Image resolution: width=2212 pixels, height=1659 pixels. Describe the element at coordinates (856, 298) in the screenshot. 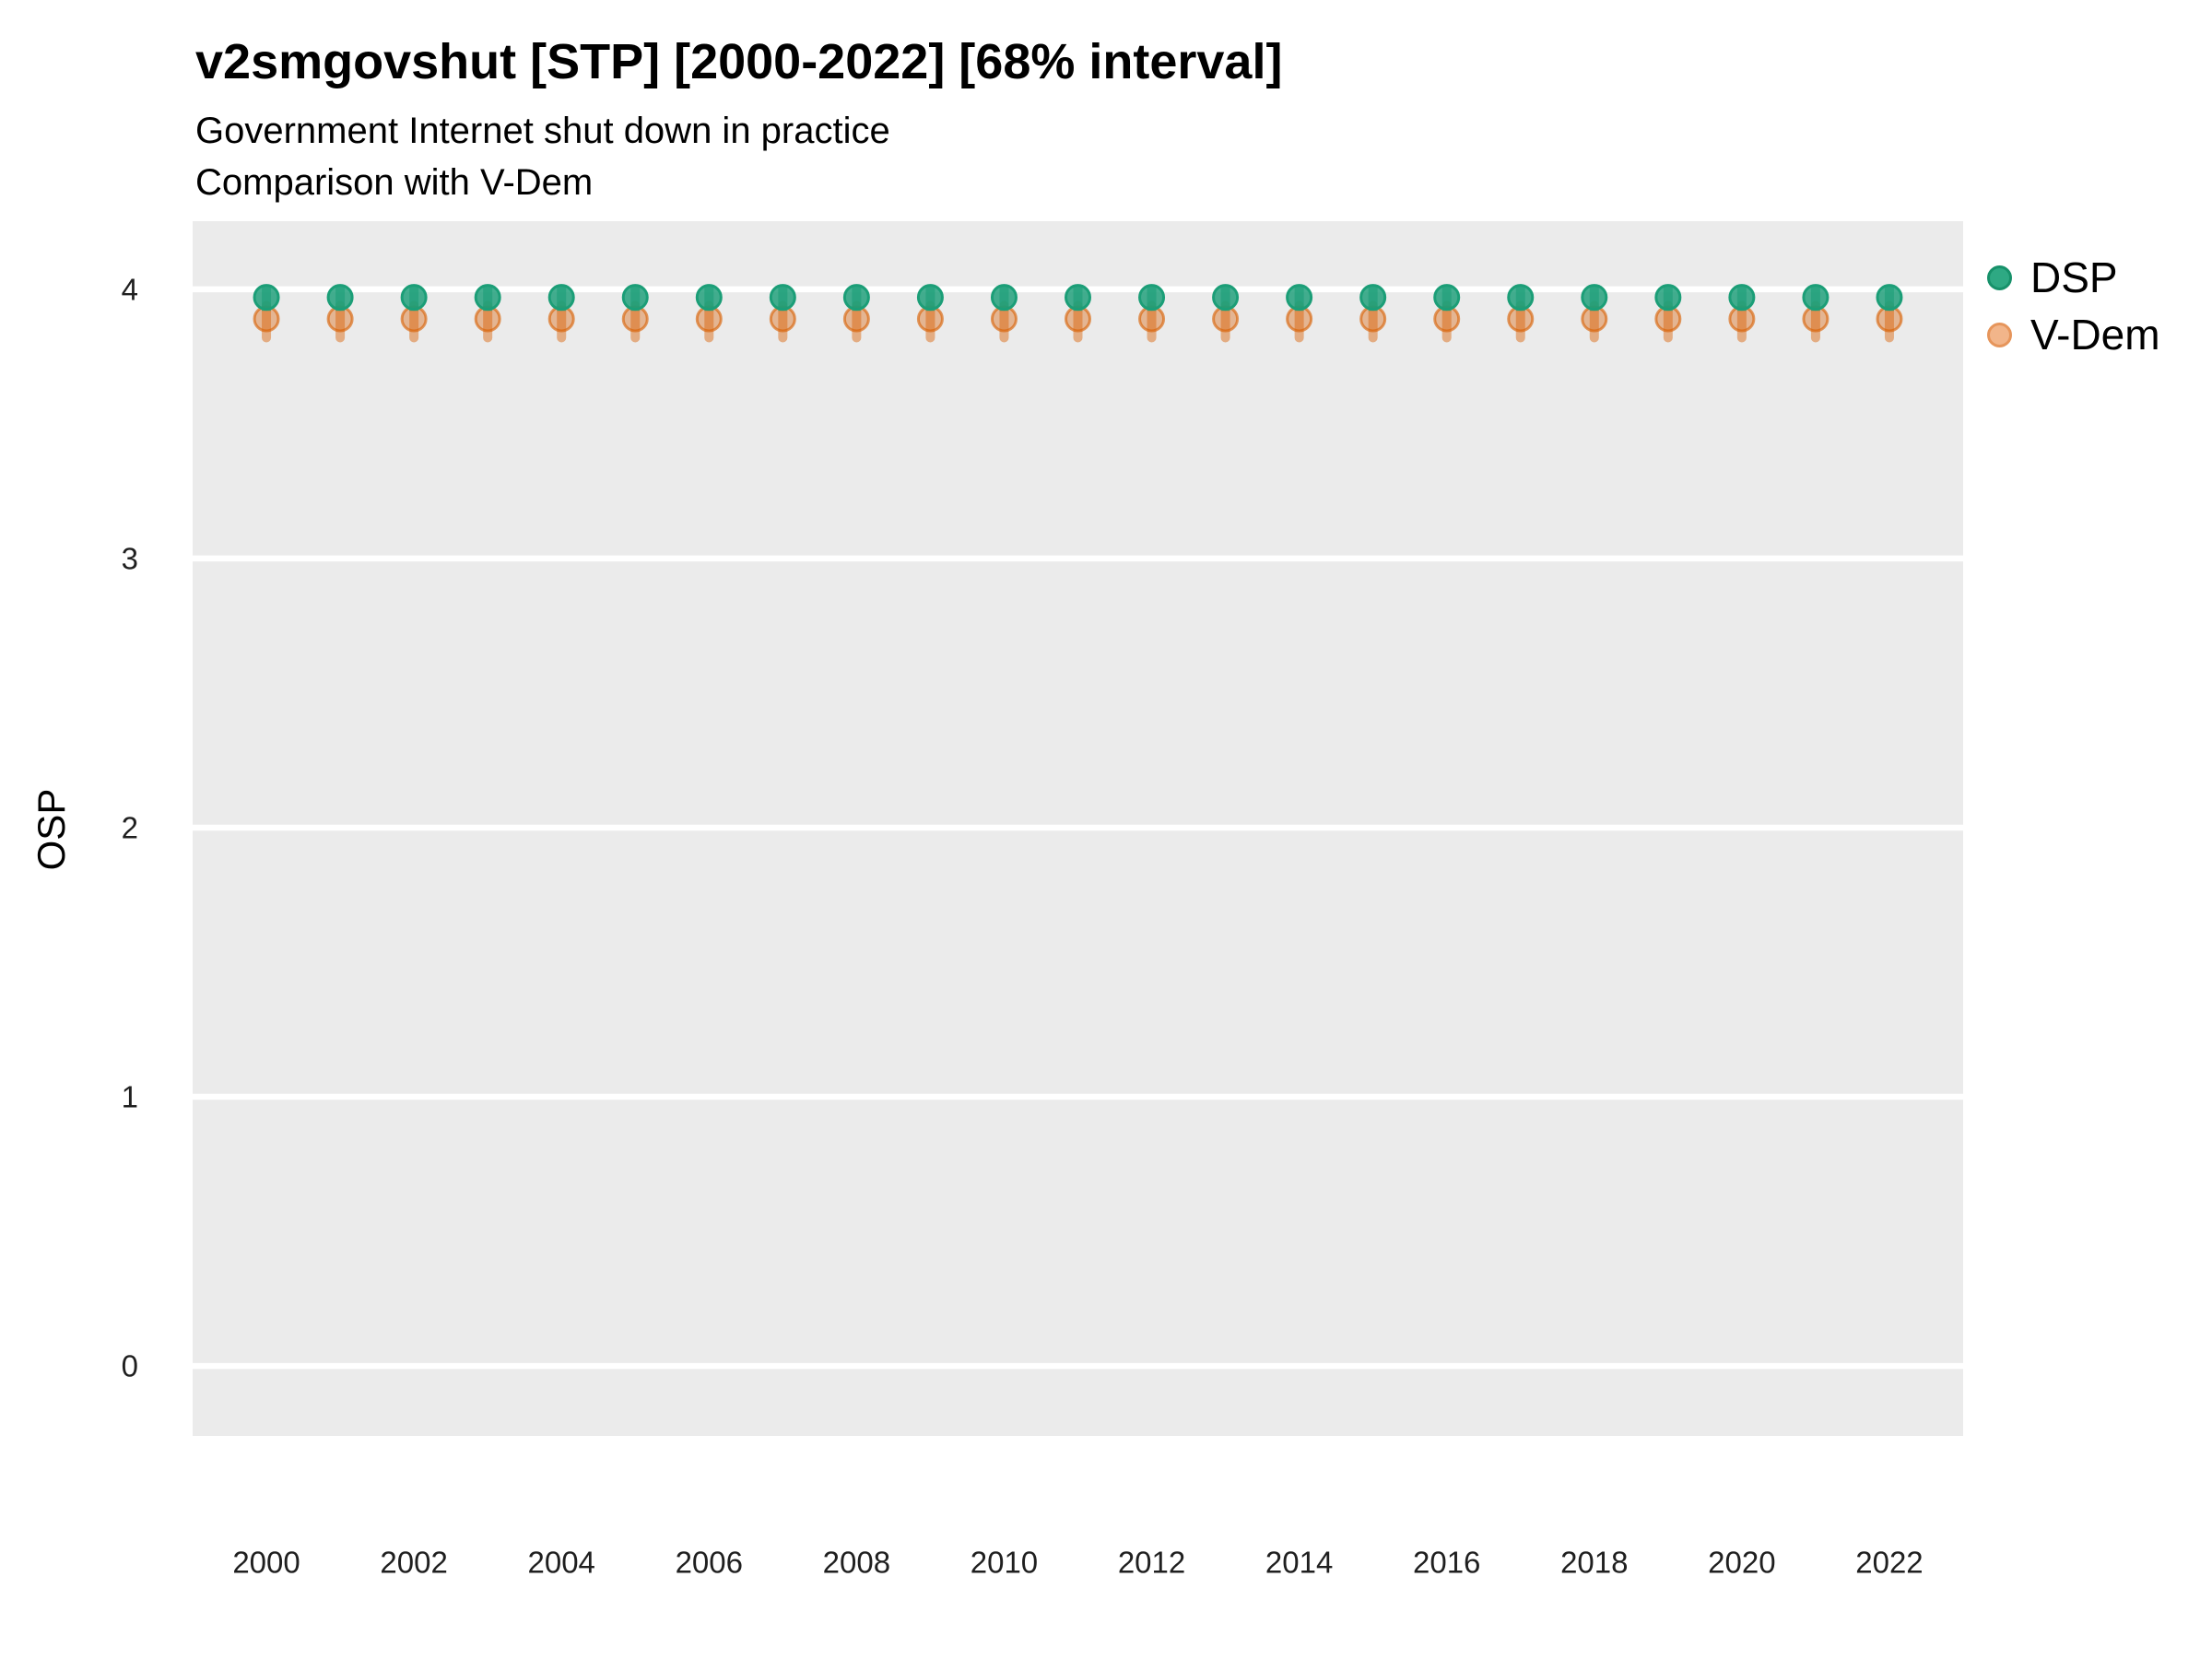

I see `data-point-dsp-2008` at that location.